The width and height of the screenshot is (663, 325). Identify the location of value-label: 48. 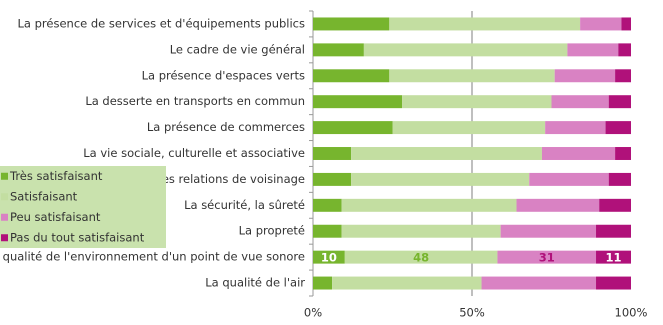
(421, 258).